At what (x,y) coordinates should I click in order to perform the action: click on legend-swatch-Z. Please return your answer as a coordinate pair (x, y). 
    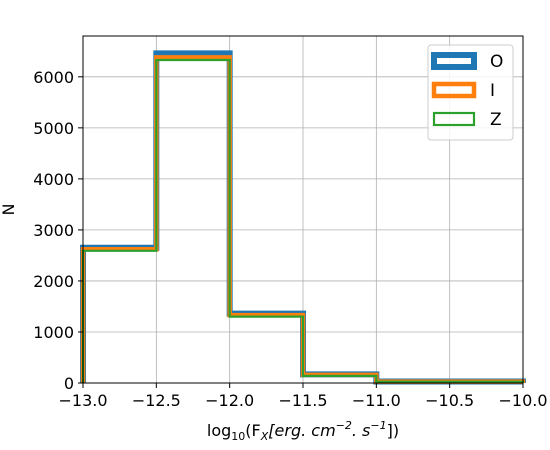
    Looking at the image, I should click on (454, 119).